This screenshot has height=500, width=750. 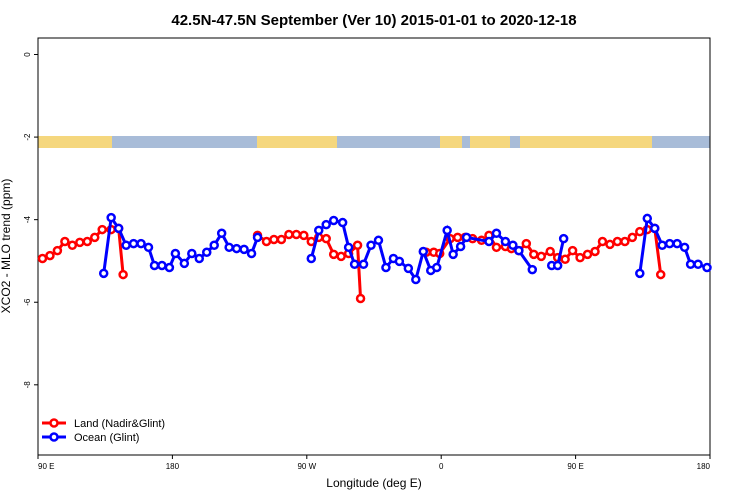 What do you see at coordinates (374, 142) in the screenshot?
I see `land-ocean-strip` at bounding box center [374, 142].